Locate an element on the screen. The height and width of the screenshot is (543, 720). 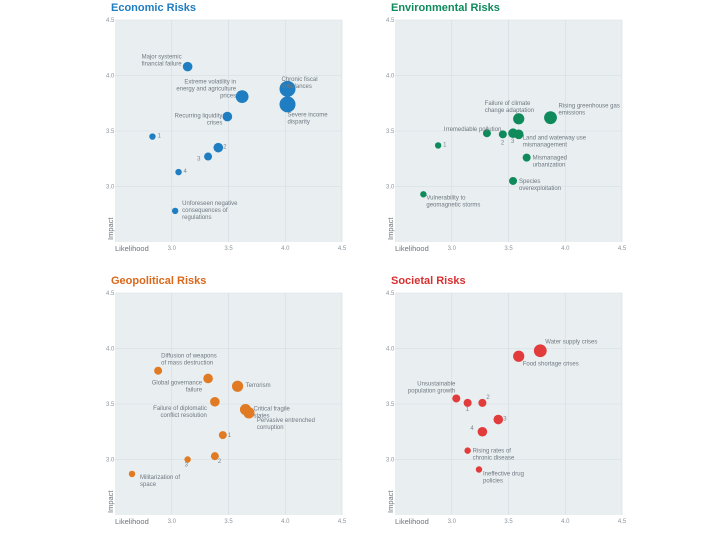
data-point-label: Rising rates of chronic disease is located at coordinates (494, 455).